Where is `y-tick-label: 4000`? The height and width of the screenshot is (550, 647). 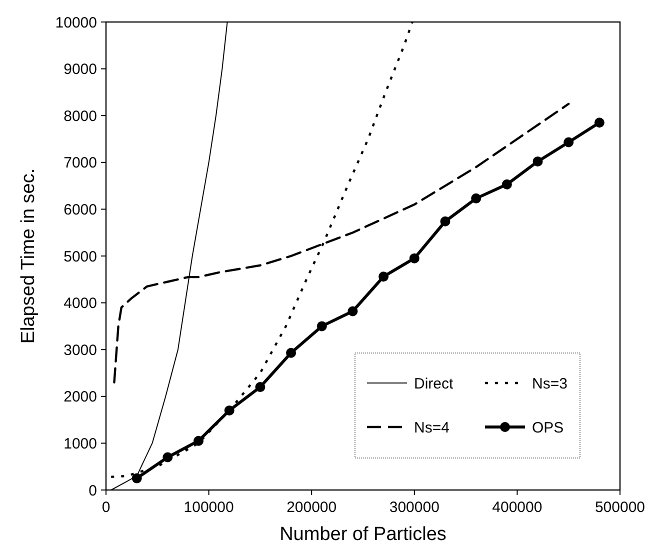
y-tick-label: 4000 is located at coordinates (80, 303).